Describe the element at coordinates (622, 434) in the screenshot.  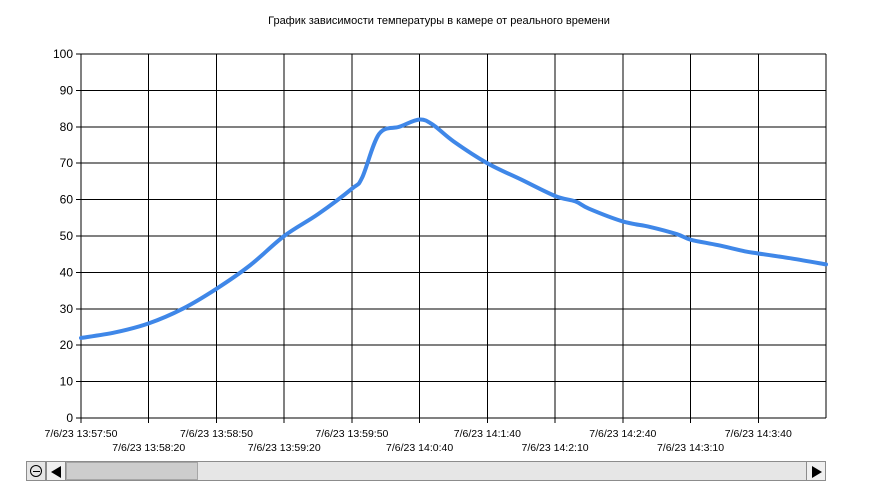
I see `x-tick-label: 7/6/23 14:2:40` at that location.